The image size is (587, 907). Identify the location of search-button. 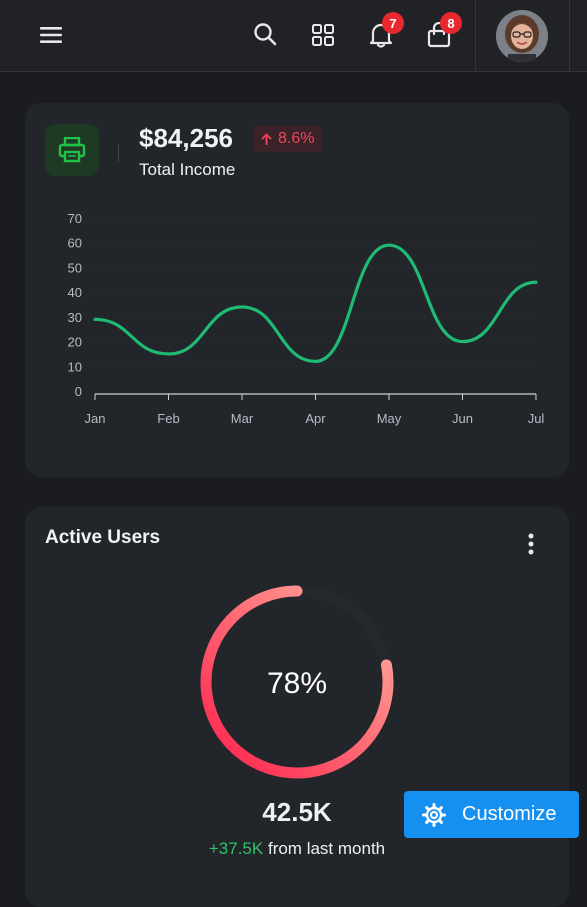
(265, 34).